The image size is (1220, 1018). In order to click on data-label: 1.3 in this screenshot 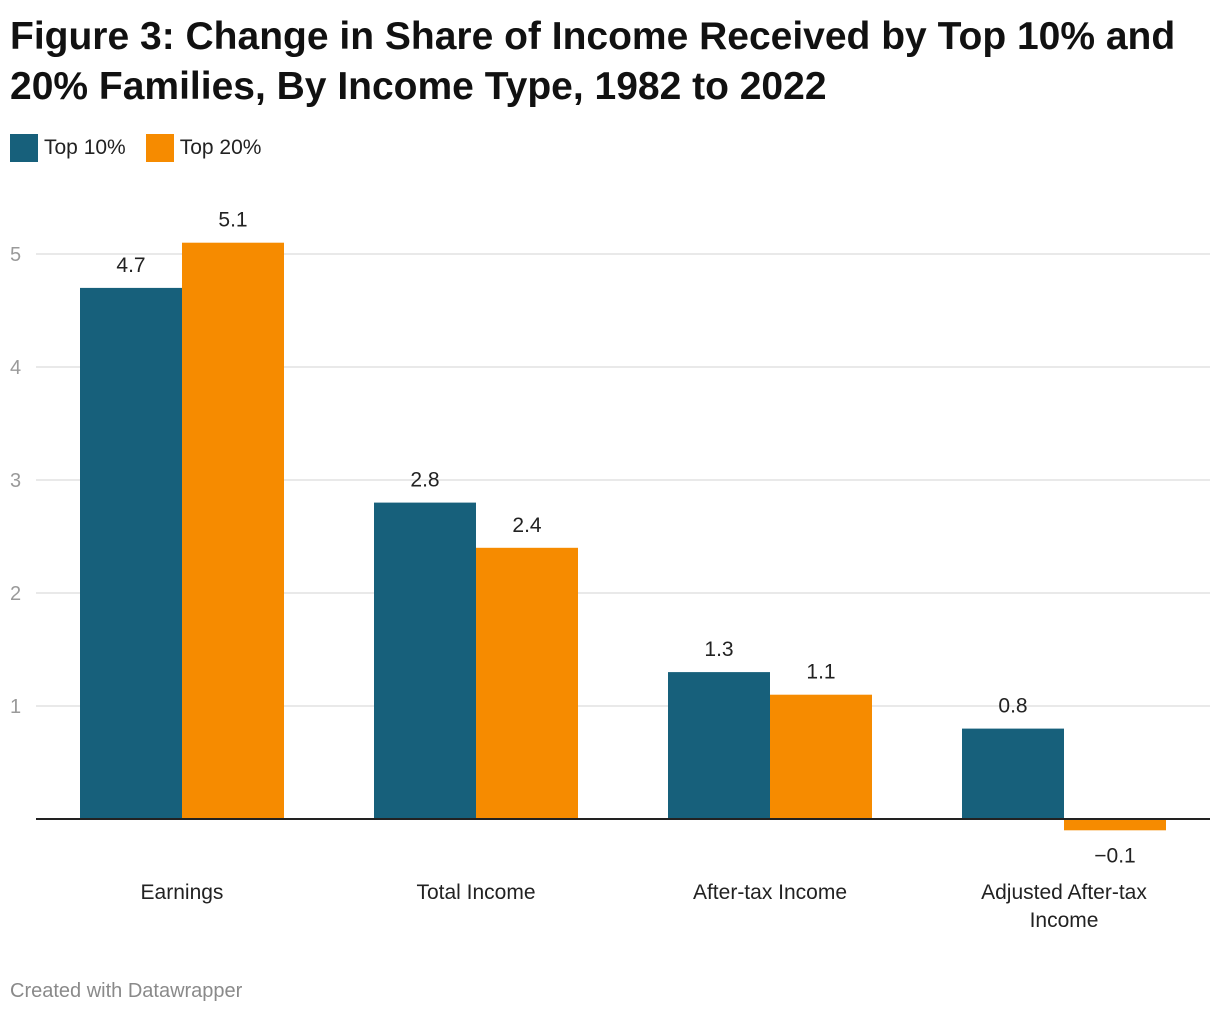, I will do `click(718, 649)`.